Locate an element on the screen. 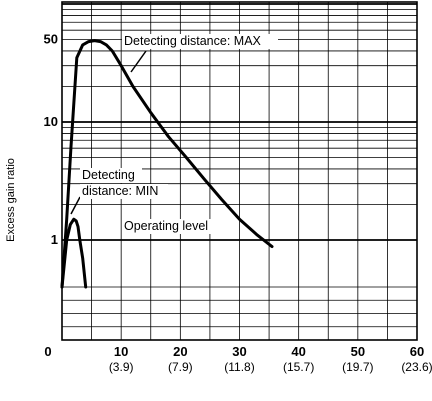 Image resolution: width=432 pixels, height=401 pixels. x-tick-label: 40 is located at coordinates (298, 351).